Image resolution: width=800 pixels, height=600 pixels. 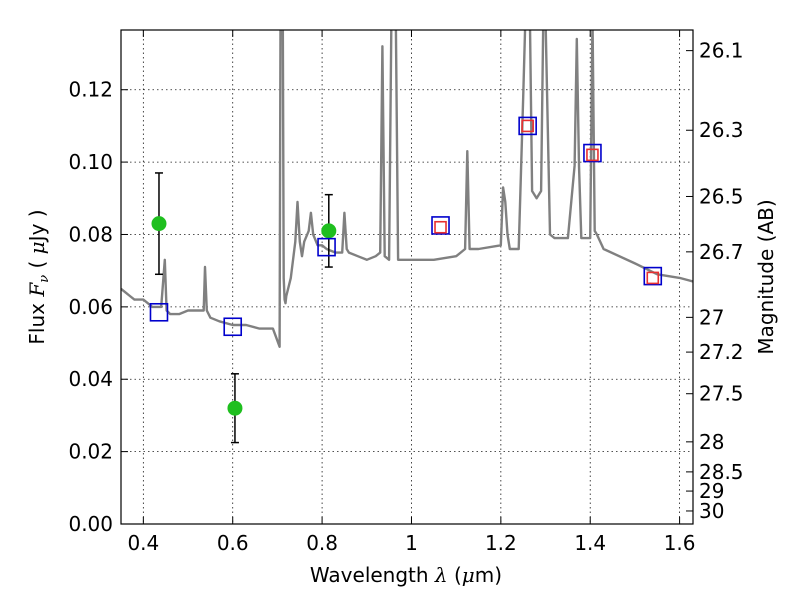 What do you see at coordinates (711, 442) in the screenshot?
I see `y2-tick-label: 28` at bounding box center [711, 442].